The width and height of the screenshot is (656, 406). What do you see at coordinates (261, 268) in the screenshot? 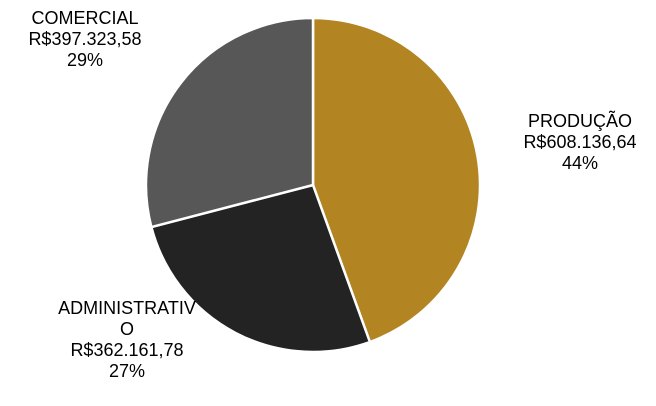
I see `pie-slice-administrativo` at bounding box center [261, 268].